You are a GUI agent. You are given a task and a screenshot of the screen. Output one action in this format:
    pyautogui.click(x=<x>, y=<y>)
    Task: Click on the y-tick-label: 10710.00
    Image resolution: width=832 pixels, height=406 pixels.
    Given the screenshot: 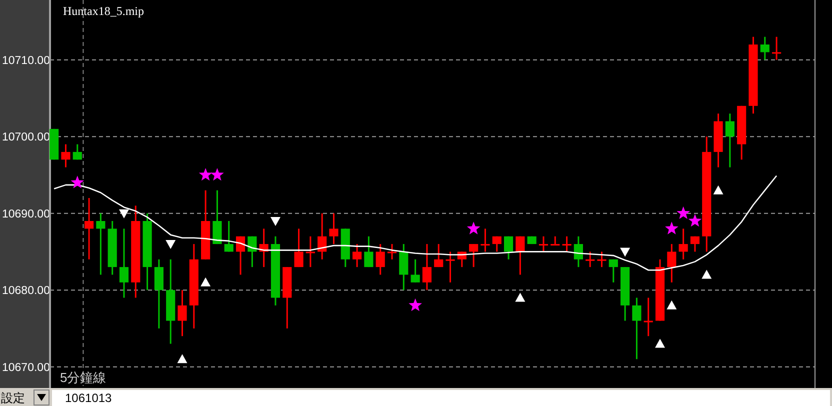 What is the action you would take?
    pyautogui.click(x=26, y=60)
    